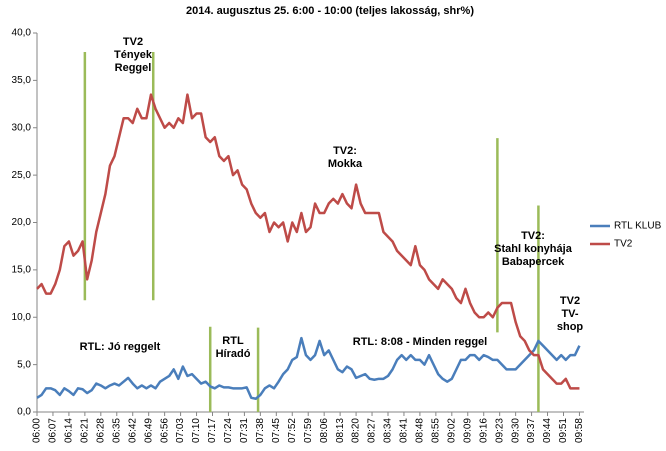 The image size is (666, 451). I want to click on x-tick-label: 06:49, so click(148, 430).